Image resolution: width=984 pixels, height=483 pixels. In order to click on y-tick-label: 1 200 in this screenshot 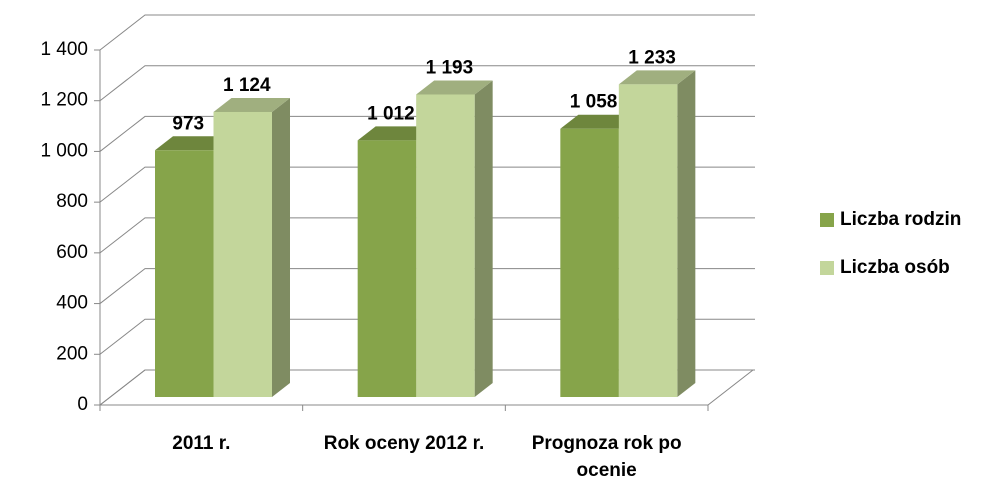, I will do `click(64, 100)`.